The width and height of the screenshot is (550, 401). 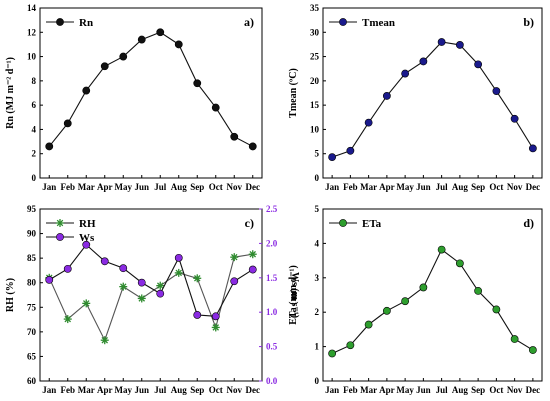 What do you see at coordinates (272, 312) in the screenshot?
I see `y2-tick-label: 1.0` at bounding box center [272, 312].